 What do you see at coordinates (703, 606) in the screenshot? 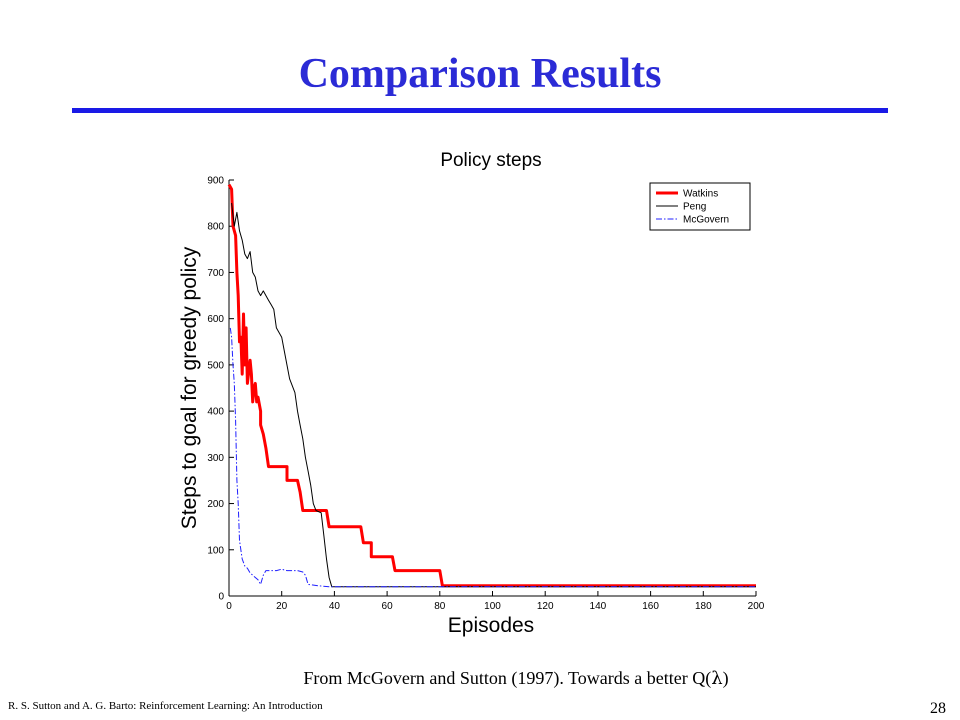
I see `x-tick-label: 180` at bounding box center [703, 606].